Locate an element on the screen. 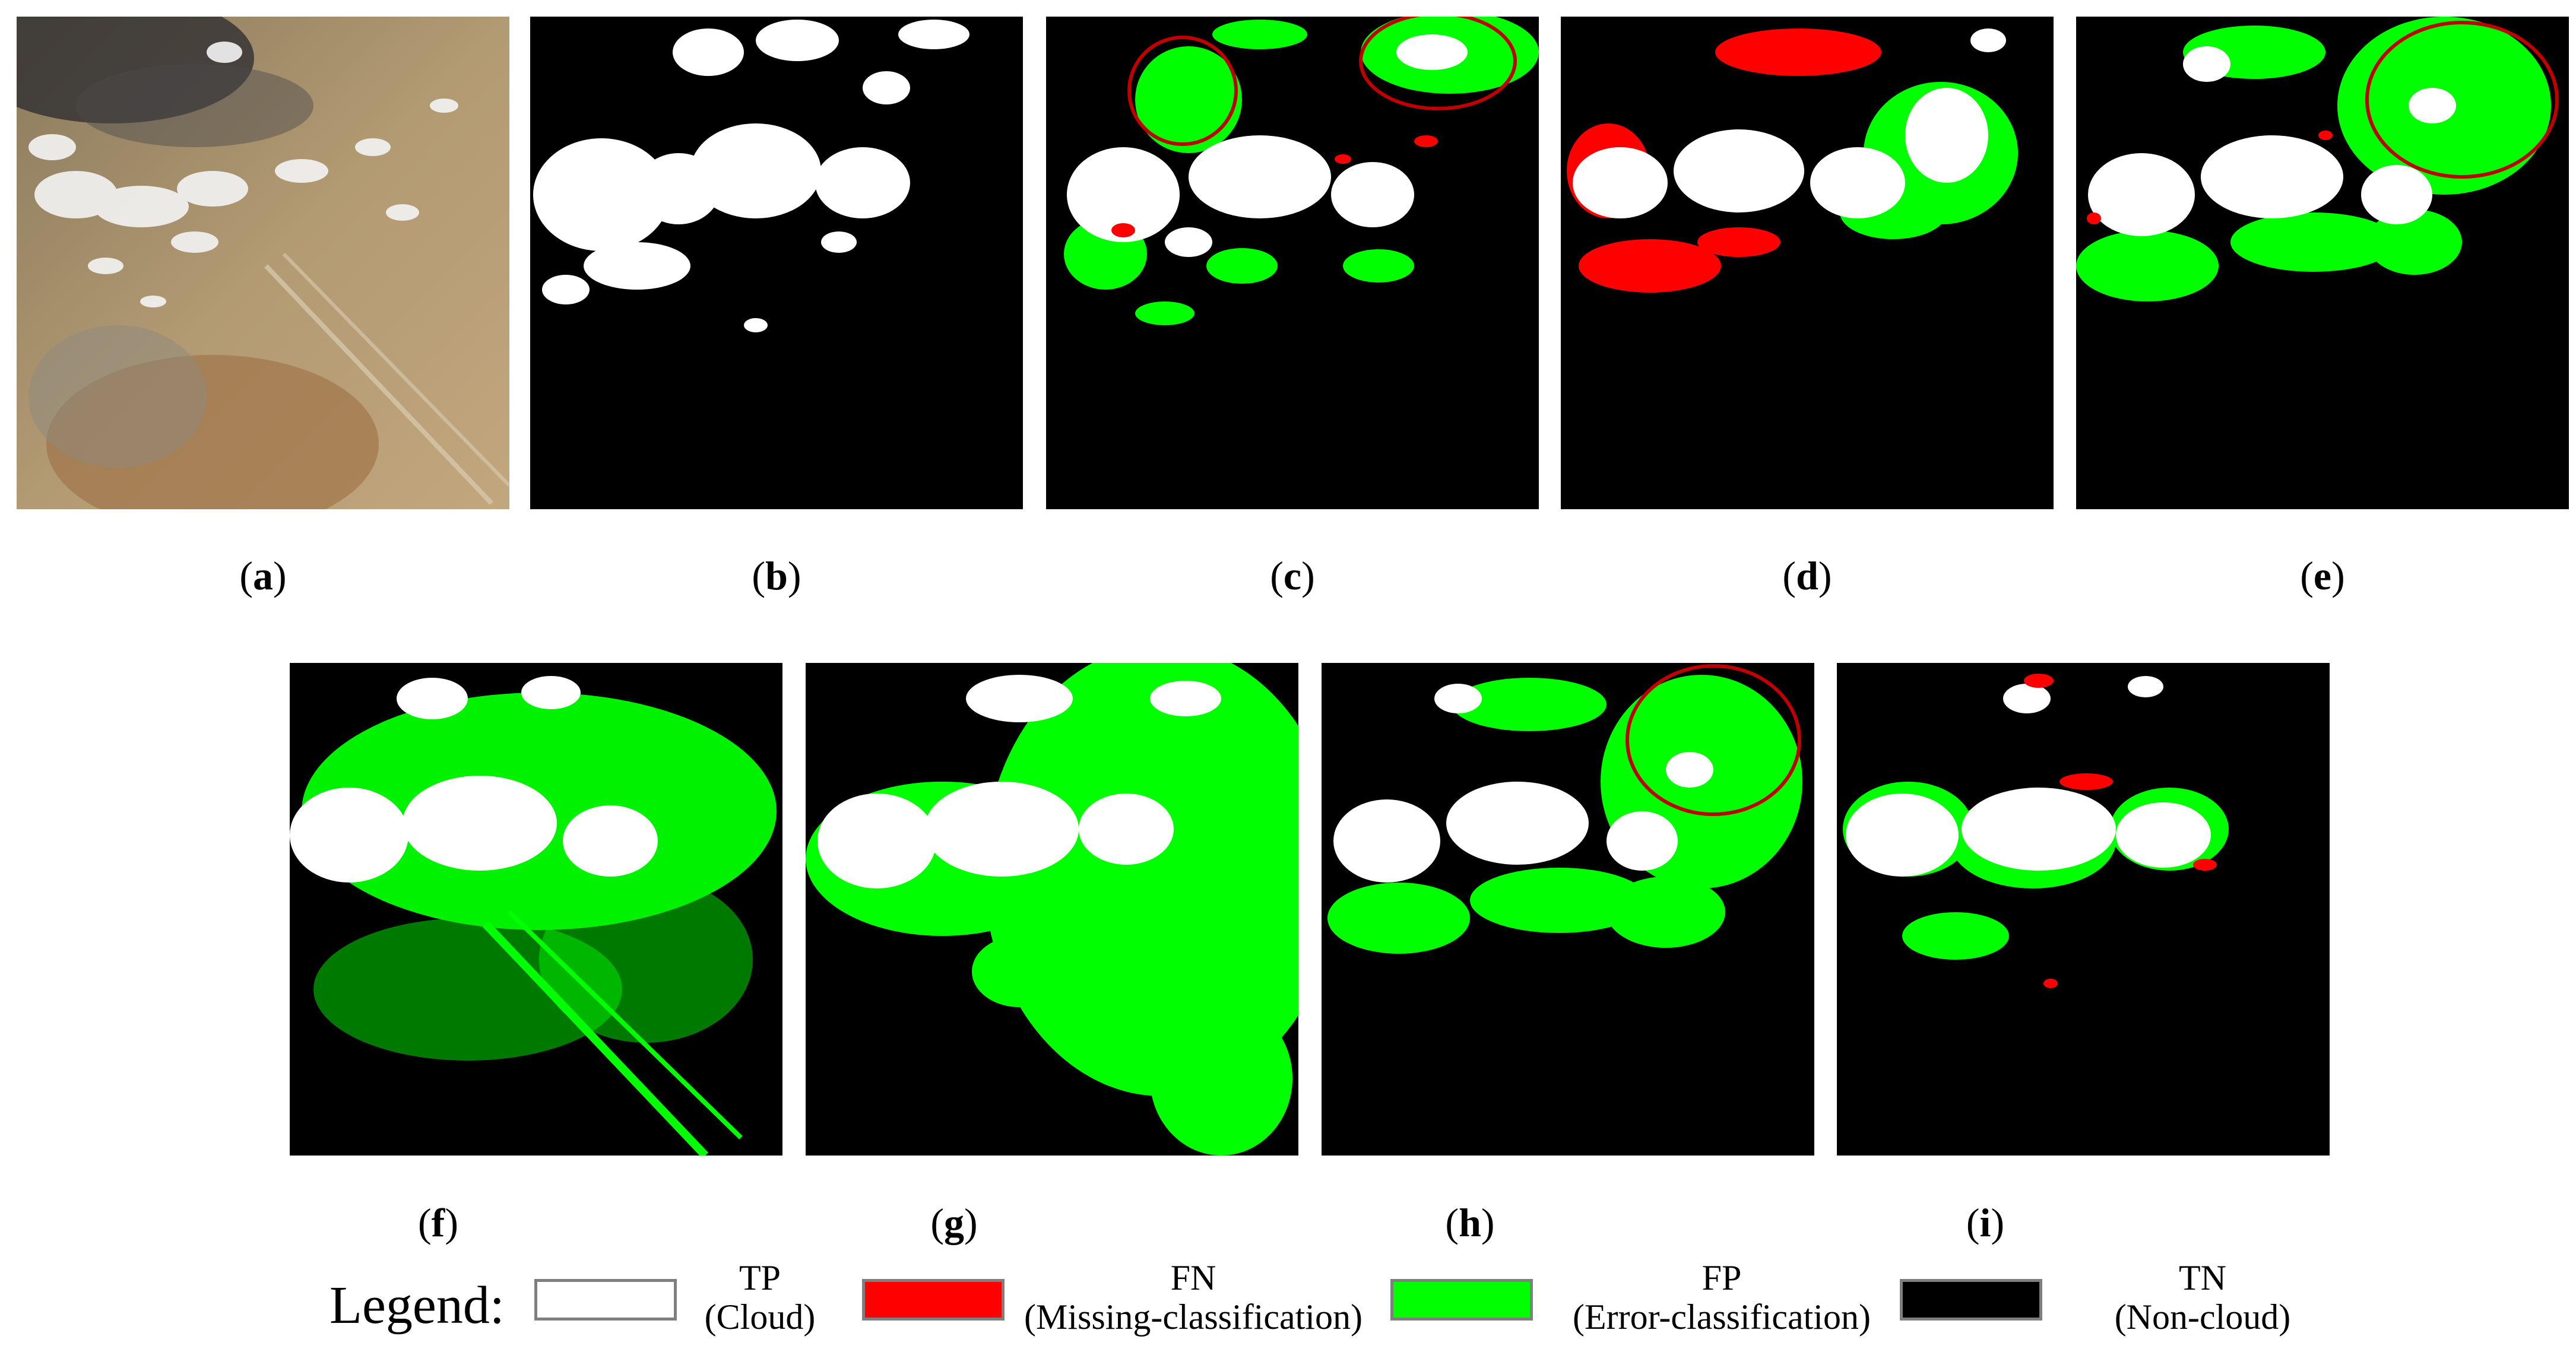  legend-label-fp: FP (Error-classification) is located at coordinates (1722, 1297).